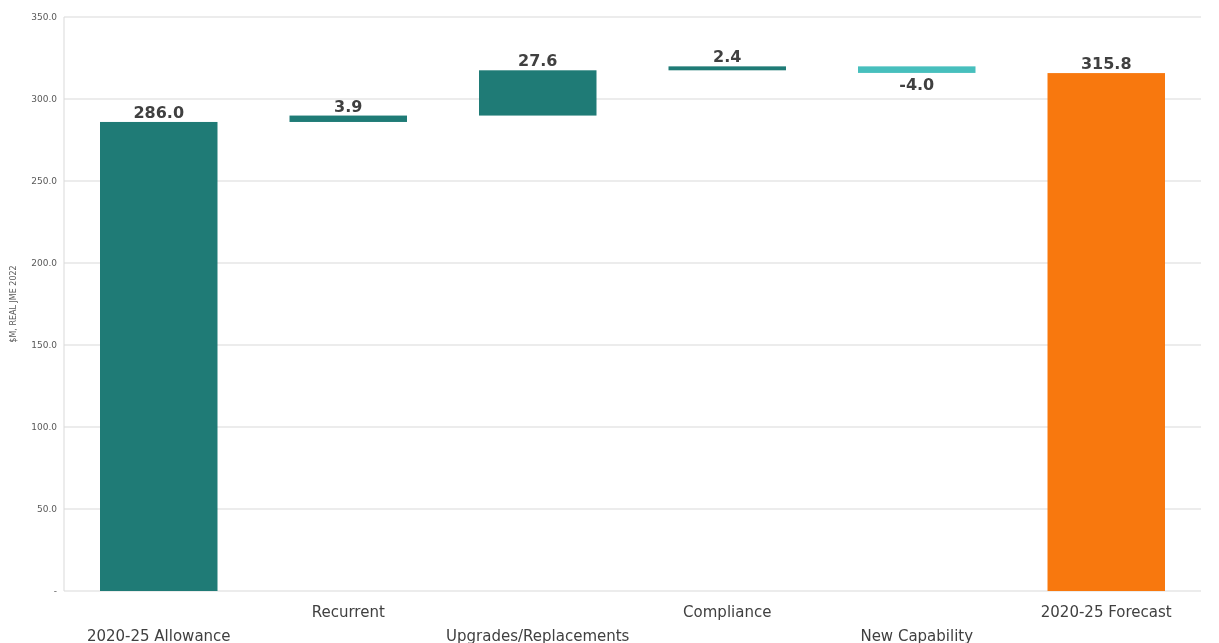 The width and height of the screenshot is (1219, 643). I want to click on y-tick-label: 350.0, so click(44, 17).